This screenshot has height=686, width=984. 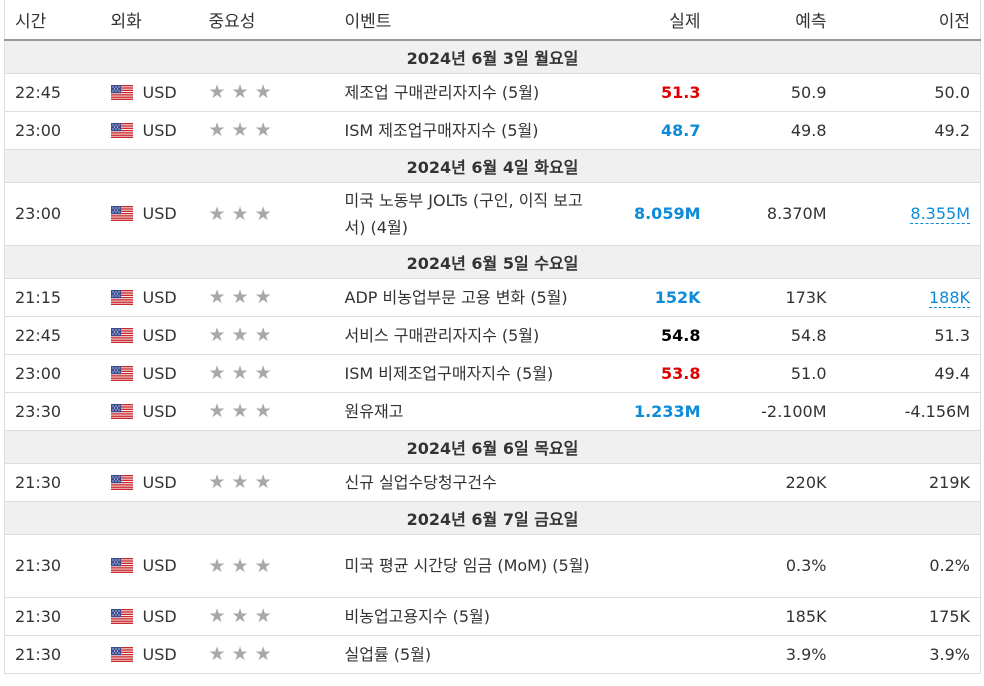 I want to click on previous-value: 3.9%, so click(x=949, y=654).